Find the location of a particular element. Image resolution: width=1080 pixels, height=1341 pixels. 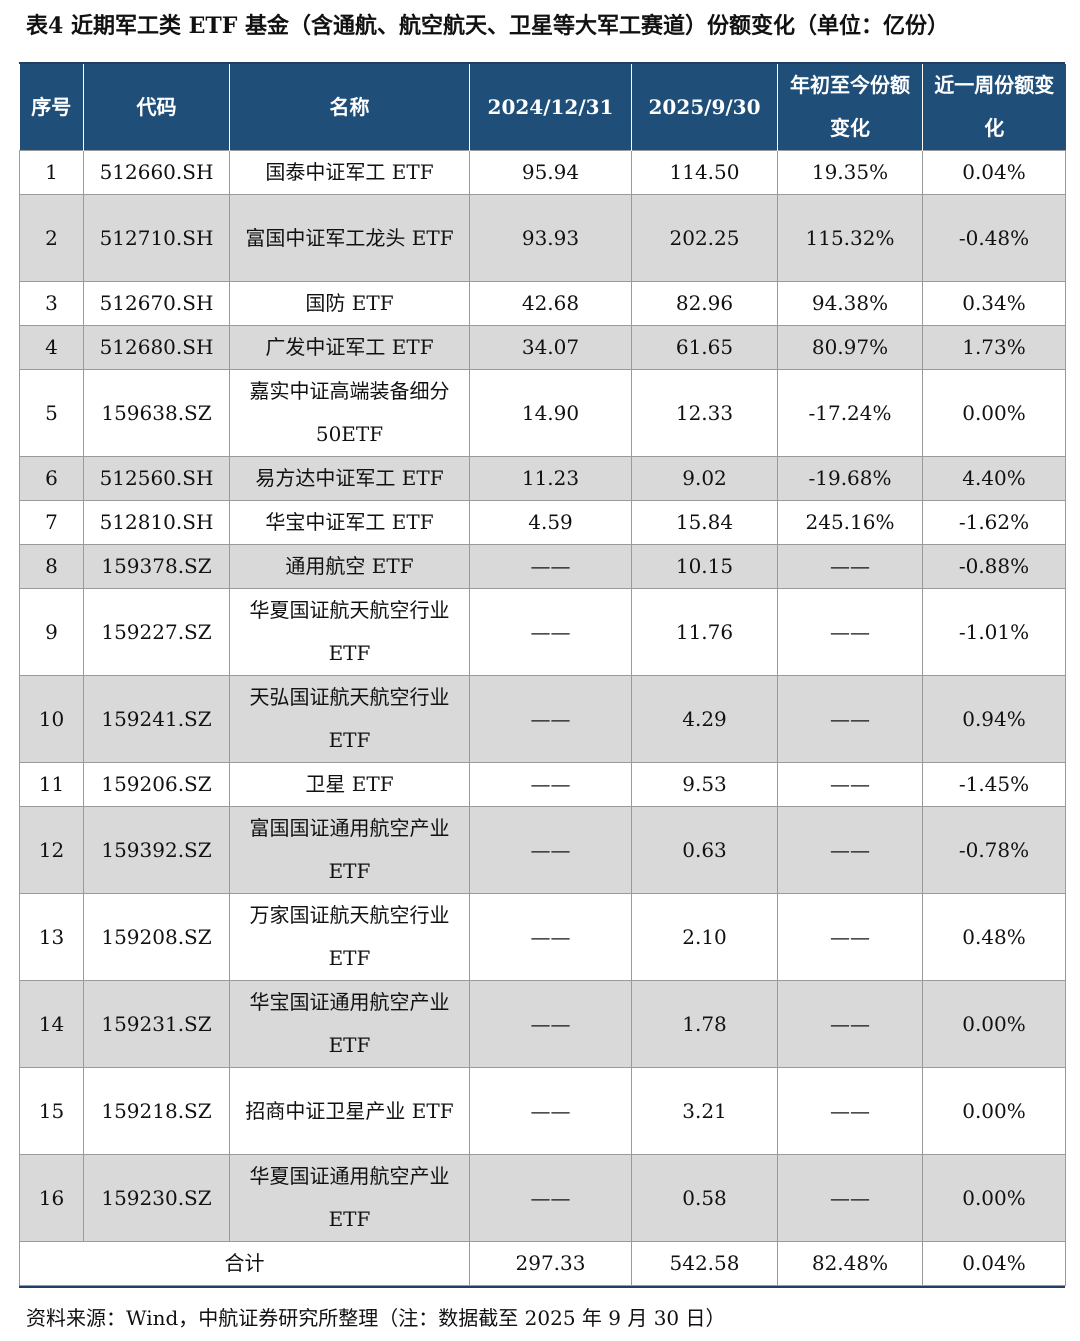

row-name: 万家国证航天航空行业 ETF is located at coordinates (349, 937).